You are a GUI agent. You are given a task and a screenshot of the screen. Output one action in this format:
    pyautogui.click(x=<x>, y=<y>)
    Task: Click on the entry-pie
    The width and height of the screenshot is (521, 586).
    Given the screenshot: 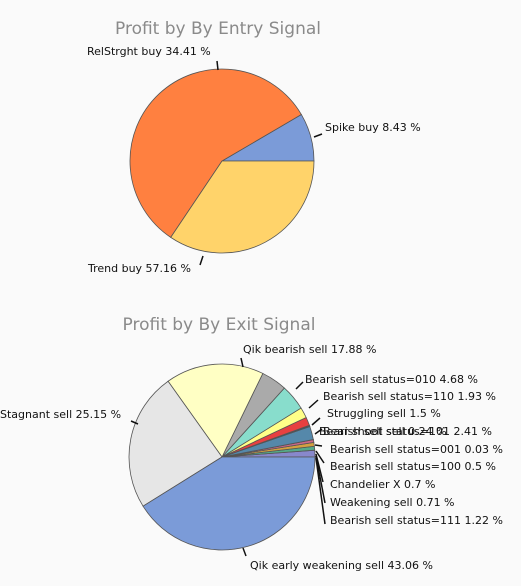 What is the action you would take?
    pyautogui.click(x=222, y=161)
    